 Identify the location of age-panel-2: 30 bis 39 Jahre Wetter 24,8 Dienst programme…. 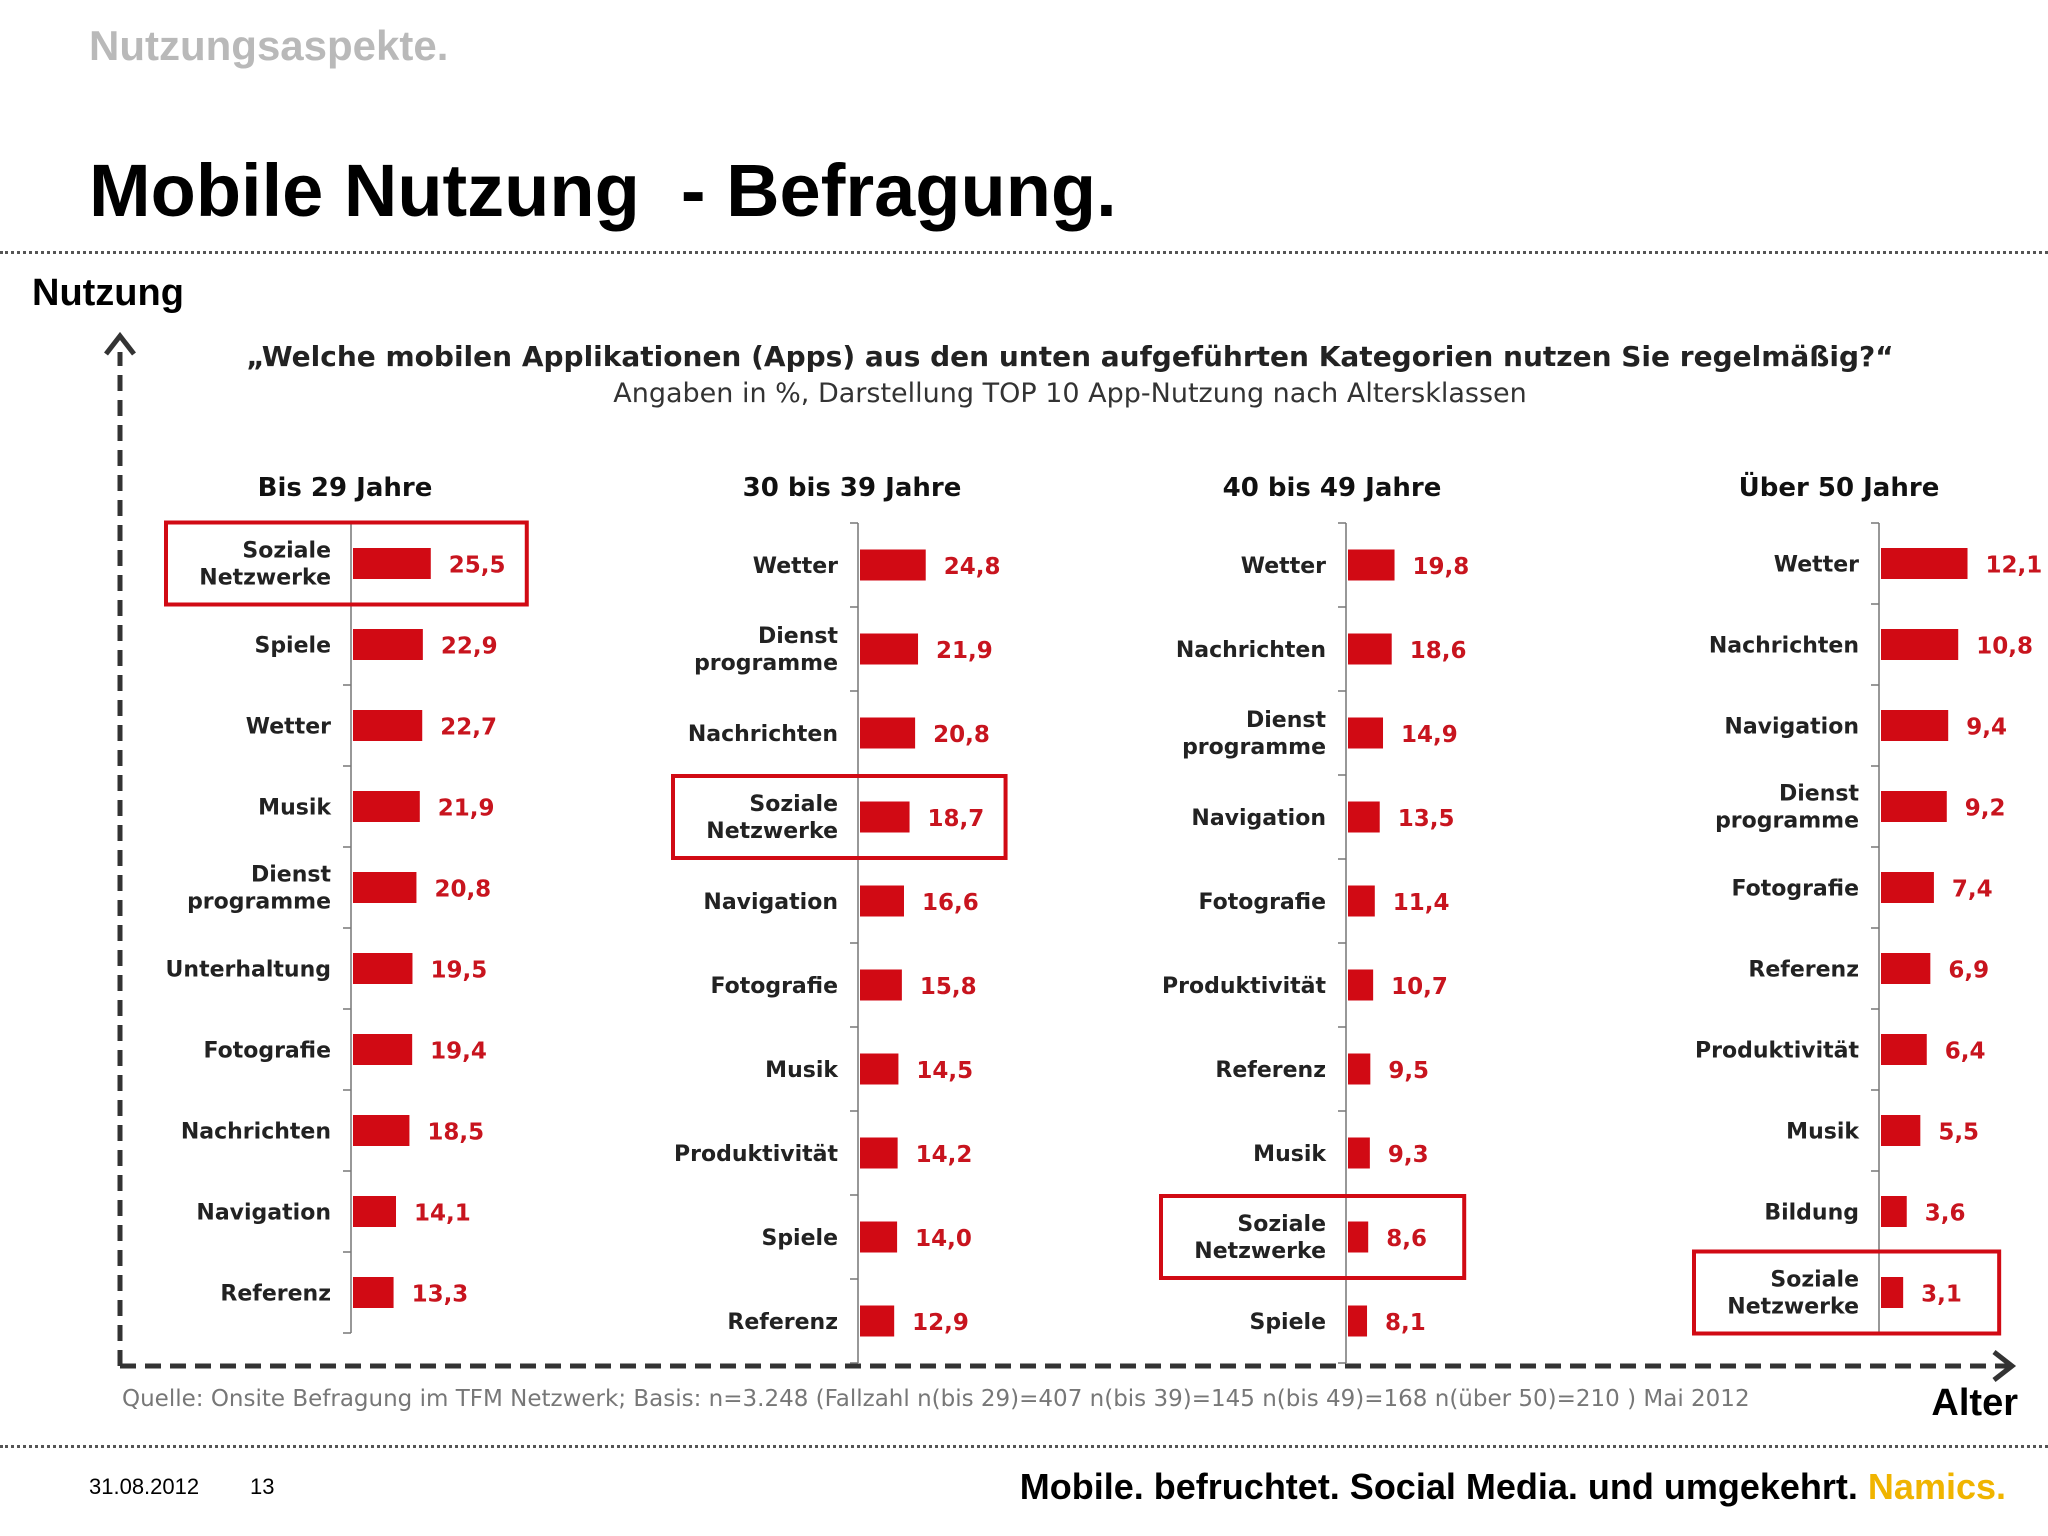
(839, 918).